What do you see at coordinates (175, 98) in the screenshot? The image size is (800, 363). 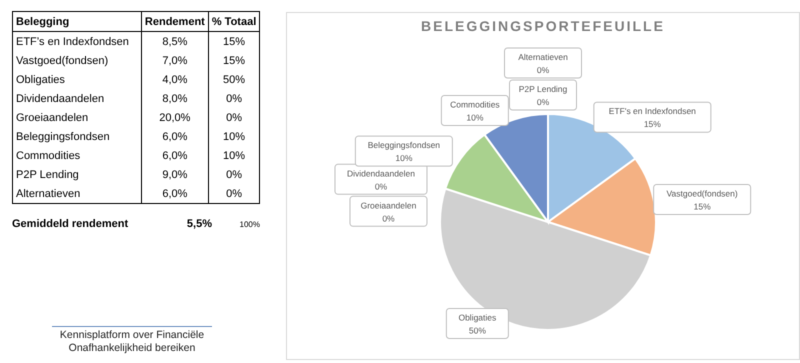 I see `text: 8,0%` at bounding box center [175, 98].